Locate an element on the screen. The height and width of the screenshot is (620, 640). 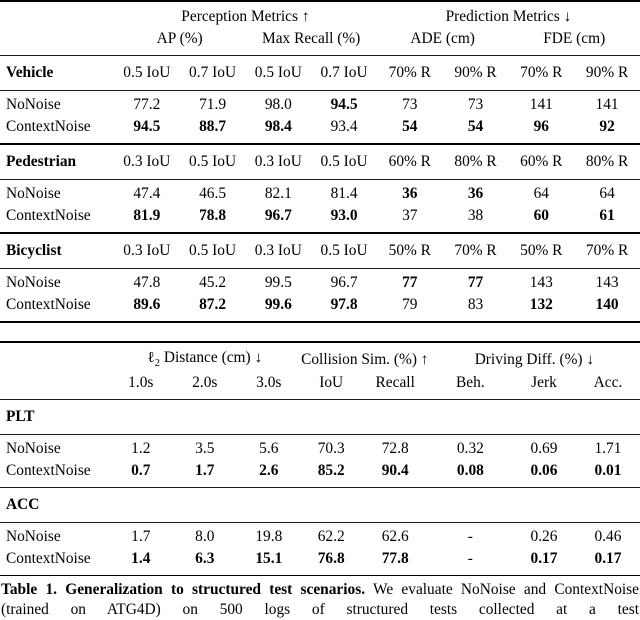
metric-value: 1.4 is located at coordinates (141, 558).